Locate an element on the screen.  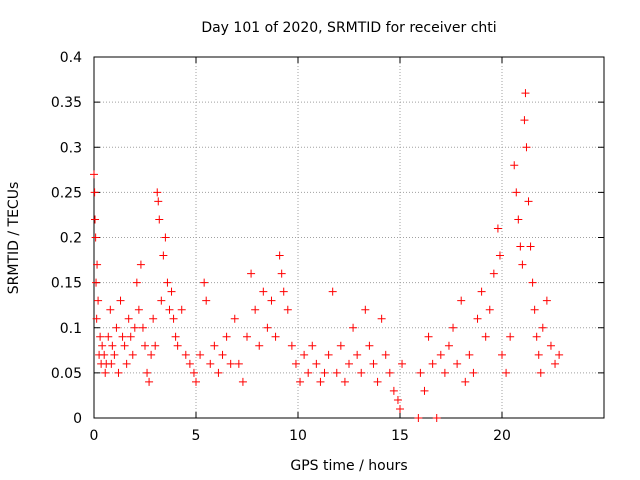
y-tick-label: 0.35 is located at coordinates (66, 103).